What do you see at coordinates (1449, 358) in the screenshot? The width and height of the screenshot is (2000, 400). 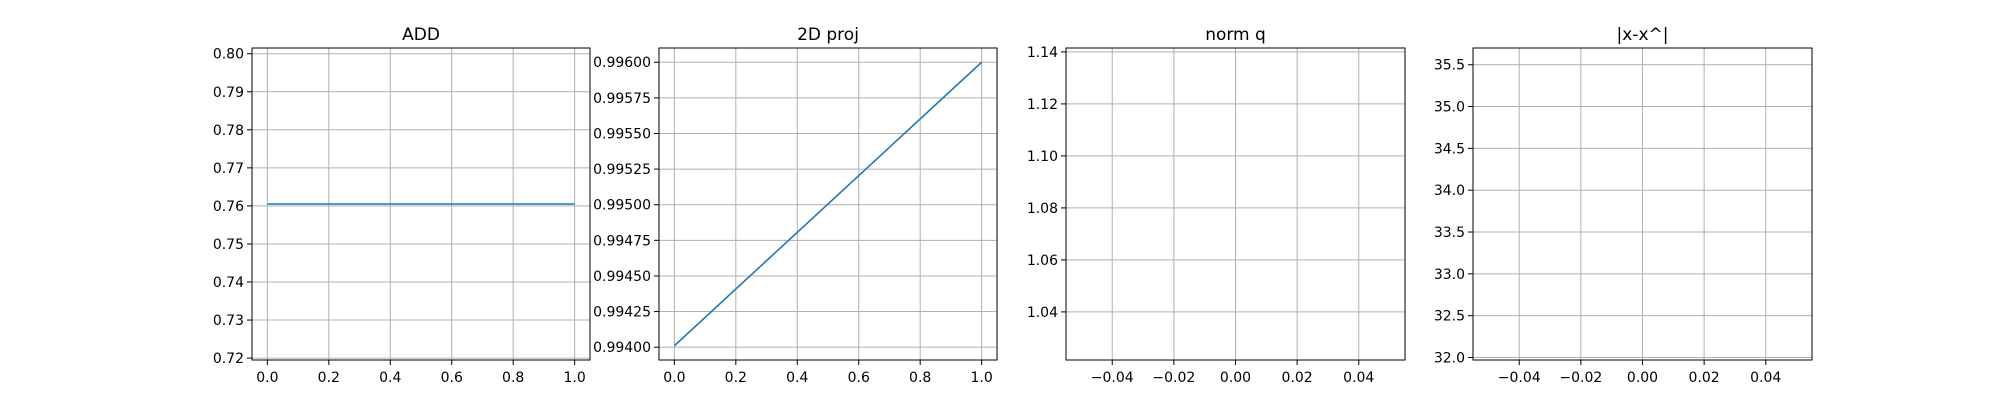 I see `y-tick-label: 32.0` at bounding box center [1449, 358].